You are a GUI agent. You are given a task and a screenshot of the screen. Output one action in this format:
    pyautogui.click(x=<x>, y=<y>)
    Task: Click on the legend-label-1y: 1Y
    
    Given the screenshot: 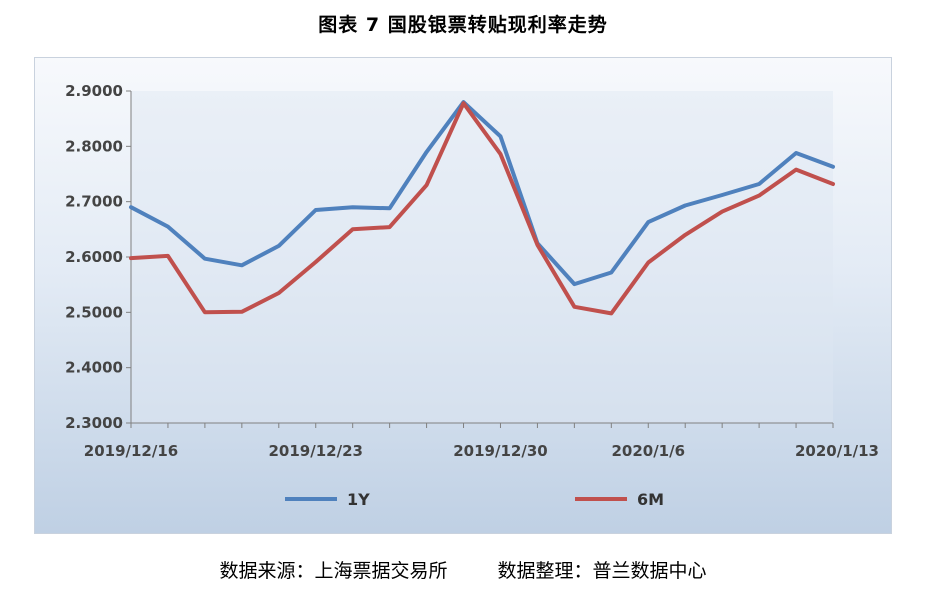 What is the action you would take?
    pyautogui.click(x=358, y=499)
    